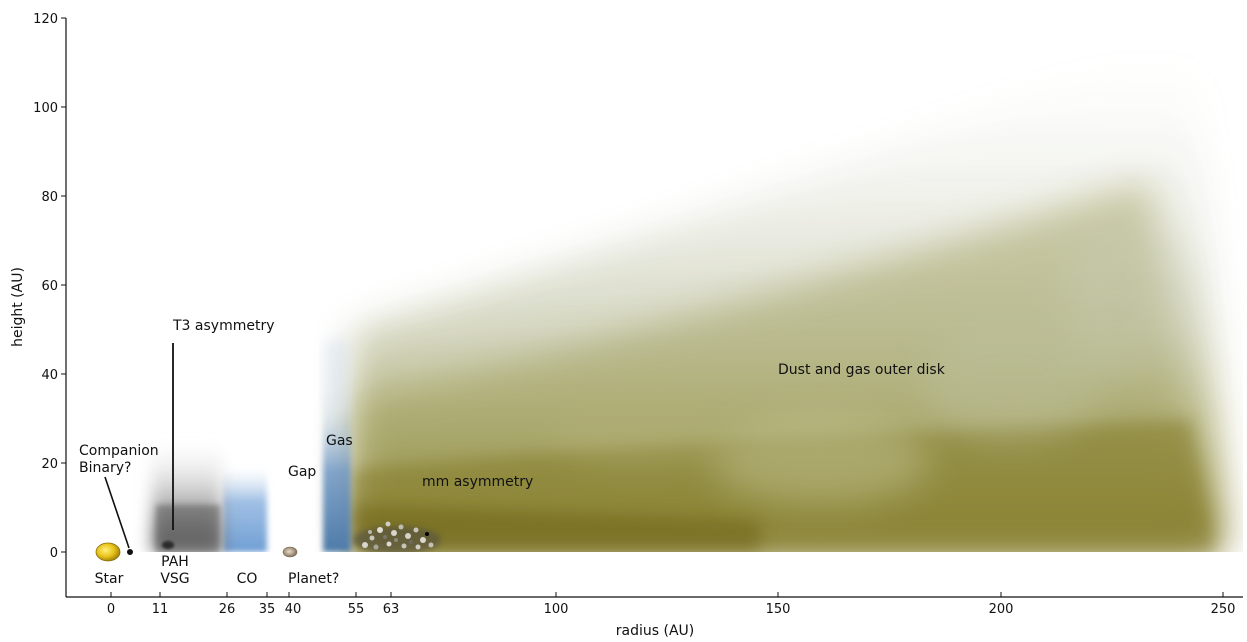 The image size is (1247, 642). What do you see at coordinates (227, 609) in the screenshot?
I see `x-tick-label: 26` at bounding box center [227, 609].